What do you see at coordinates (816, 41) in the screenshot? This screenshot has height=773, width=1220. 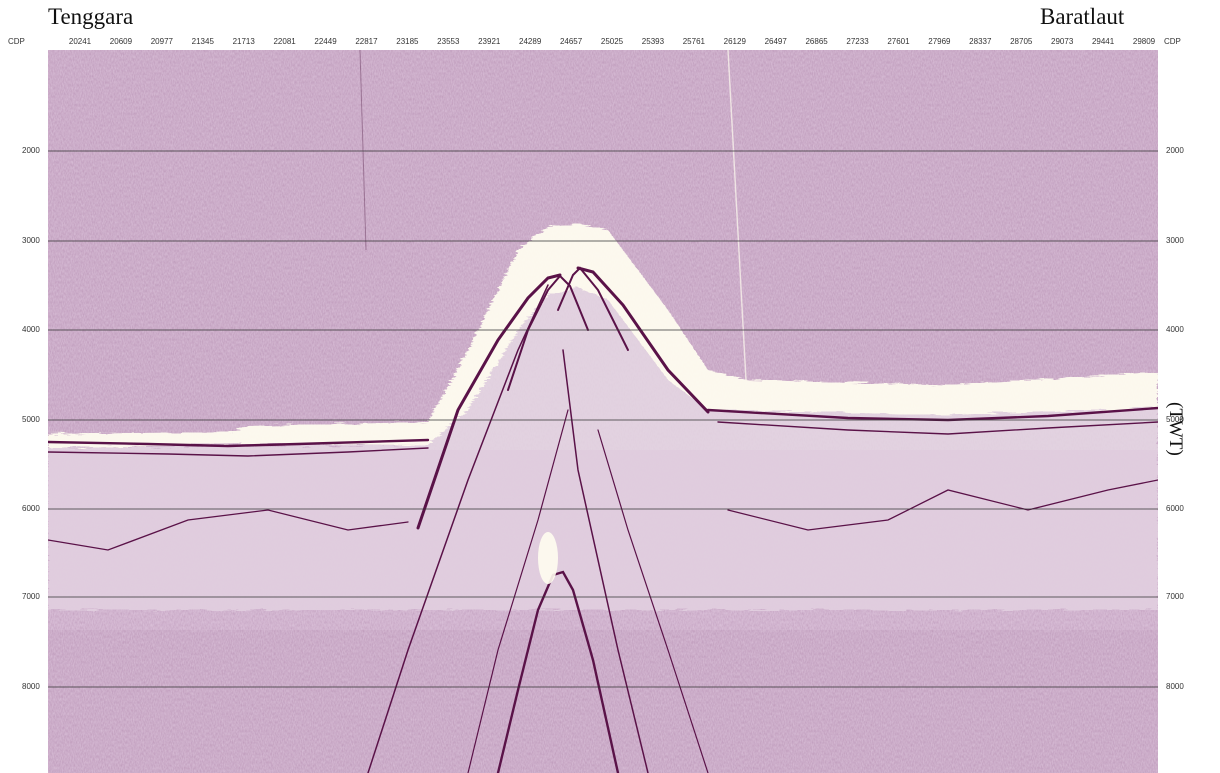 I see `cdp-tick-label: 26865` at bounding box center [816, 41].